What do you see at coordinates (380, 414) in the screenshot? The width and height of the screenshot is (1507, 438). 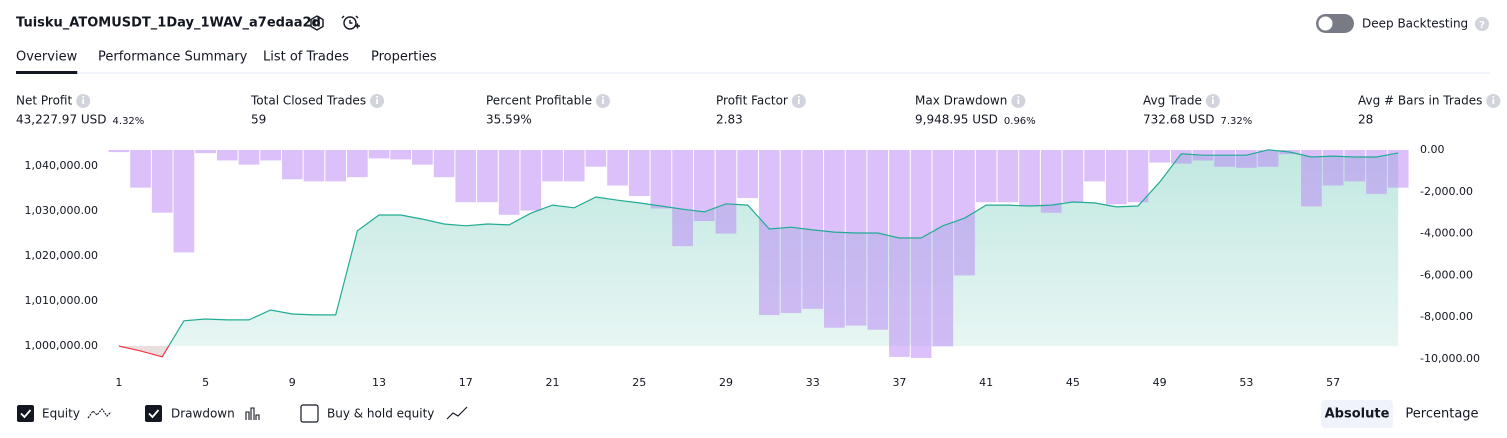 I see `legend-label: Buy & hold equity` at bounding box center [380, 414].